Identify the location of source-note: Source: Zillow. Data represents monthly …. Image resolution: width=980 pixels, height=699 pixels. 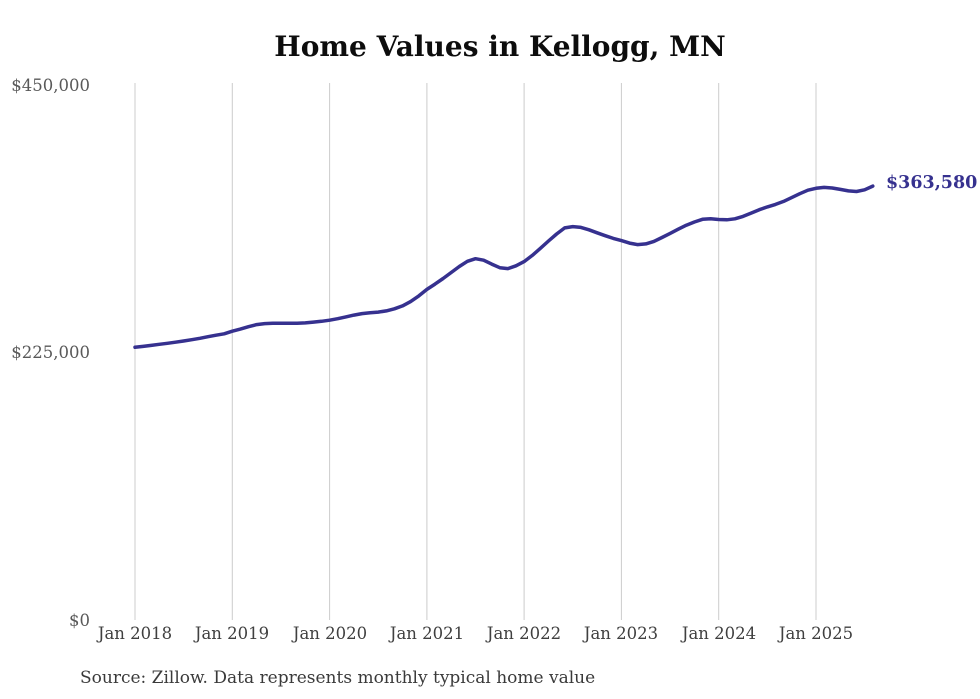
(337, 678).